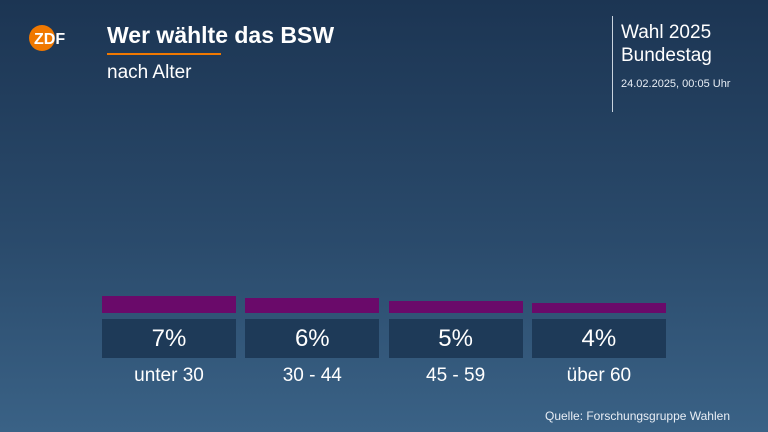  Describe the element at coordinates (312, 338) in the screenshot. I see `value-label: 6%` at that location.